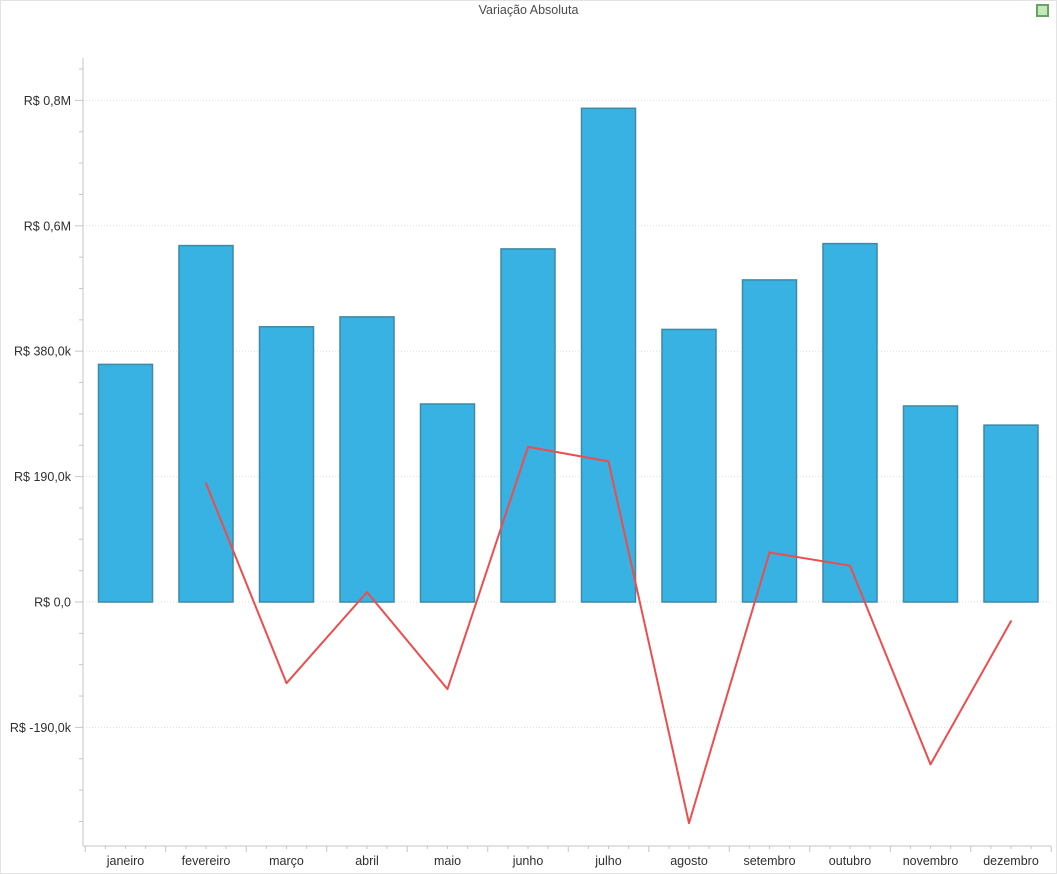 The height and width of the screenshot is (874, 1057). What do you see at coordinates (528, 861) in the screenshot?
I see `x-tick-label: junho` at bounding box center [528, 861].